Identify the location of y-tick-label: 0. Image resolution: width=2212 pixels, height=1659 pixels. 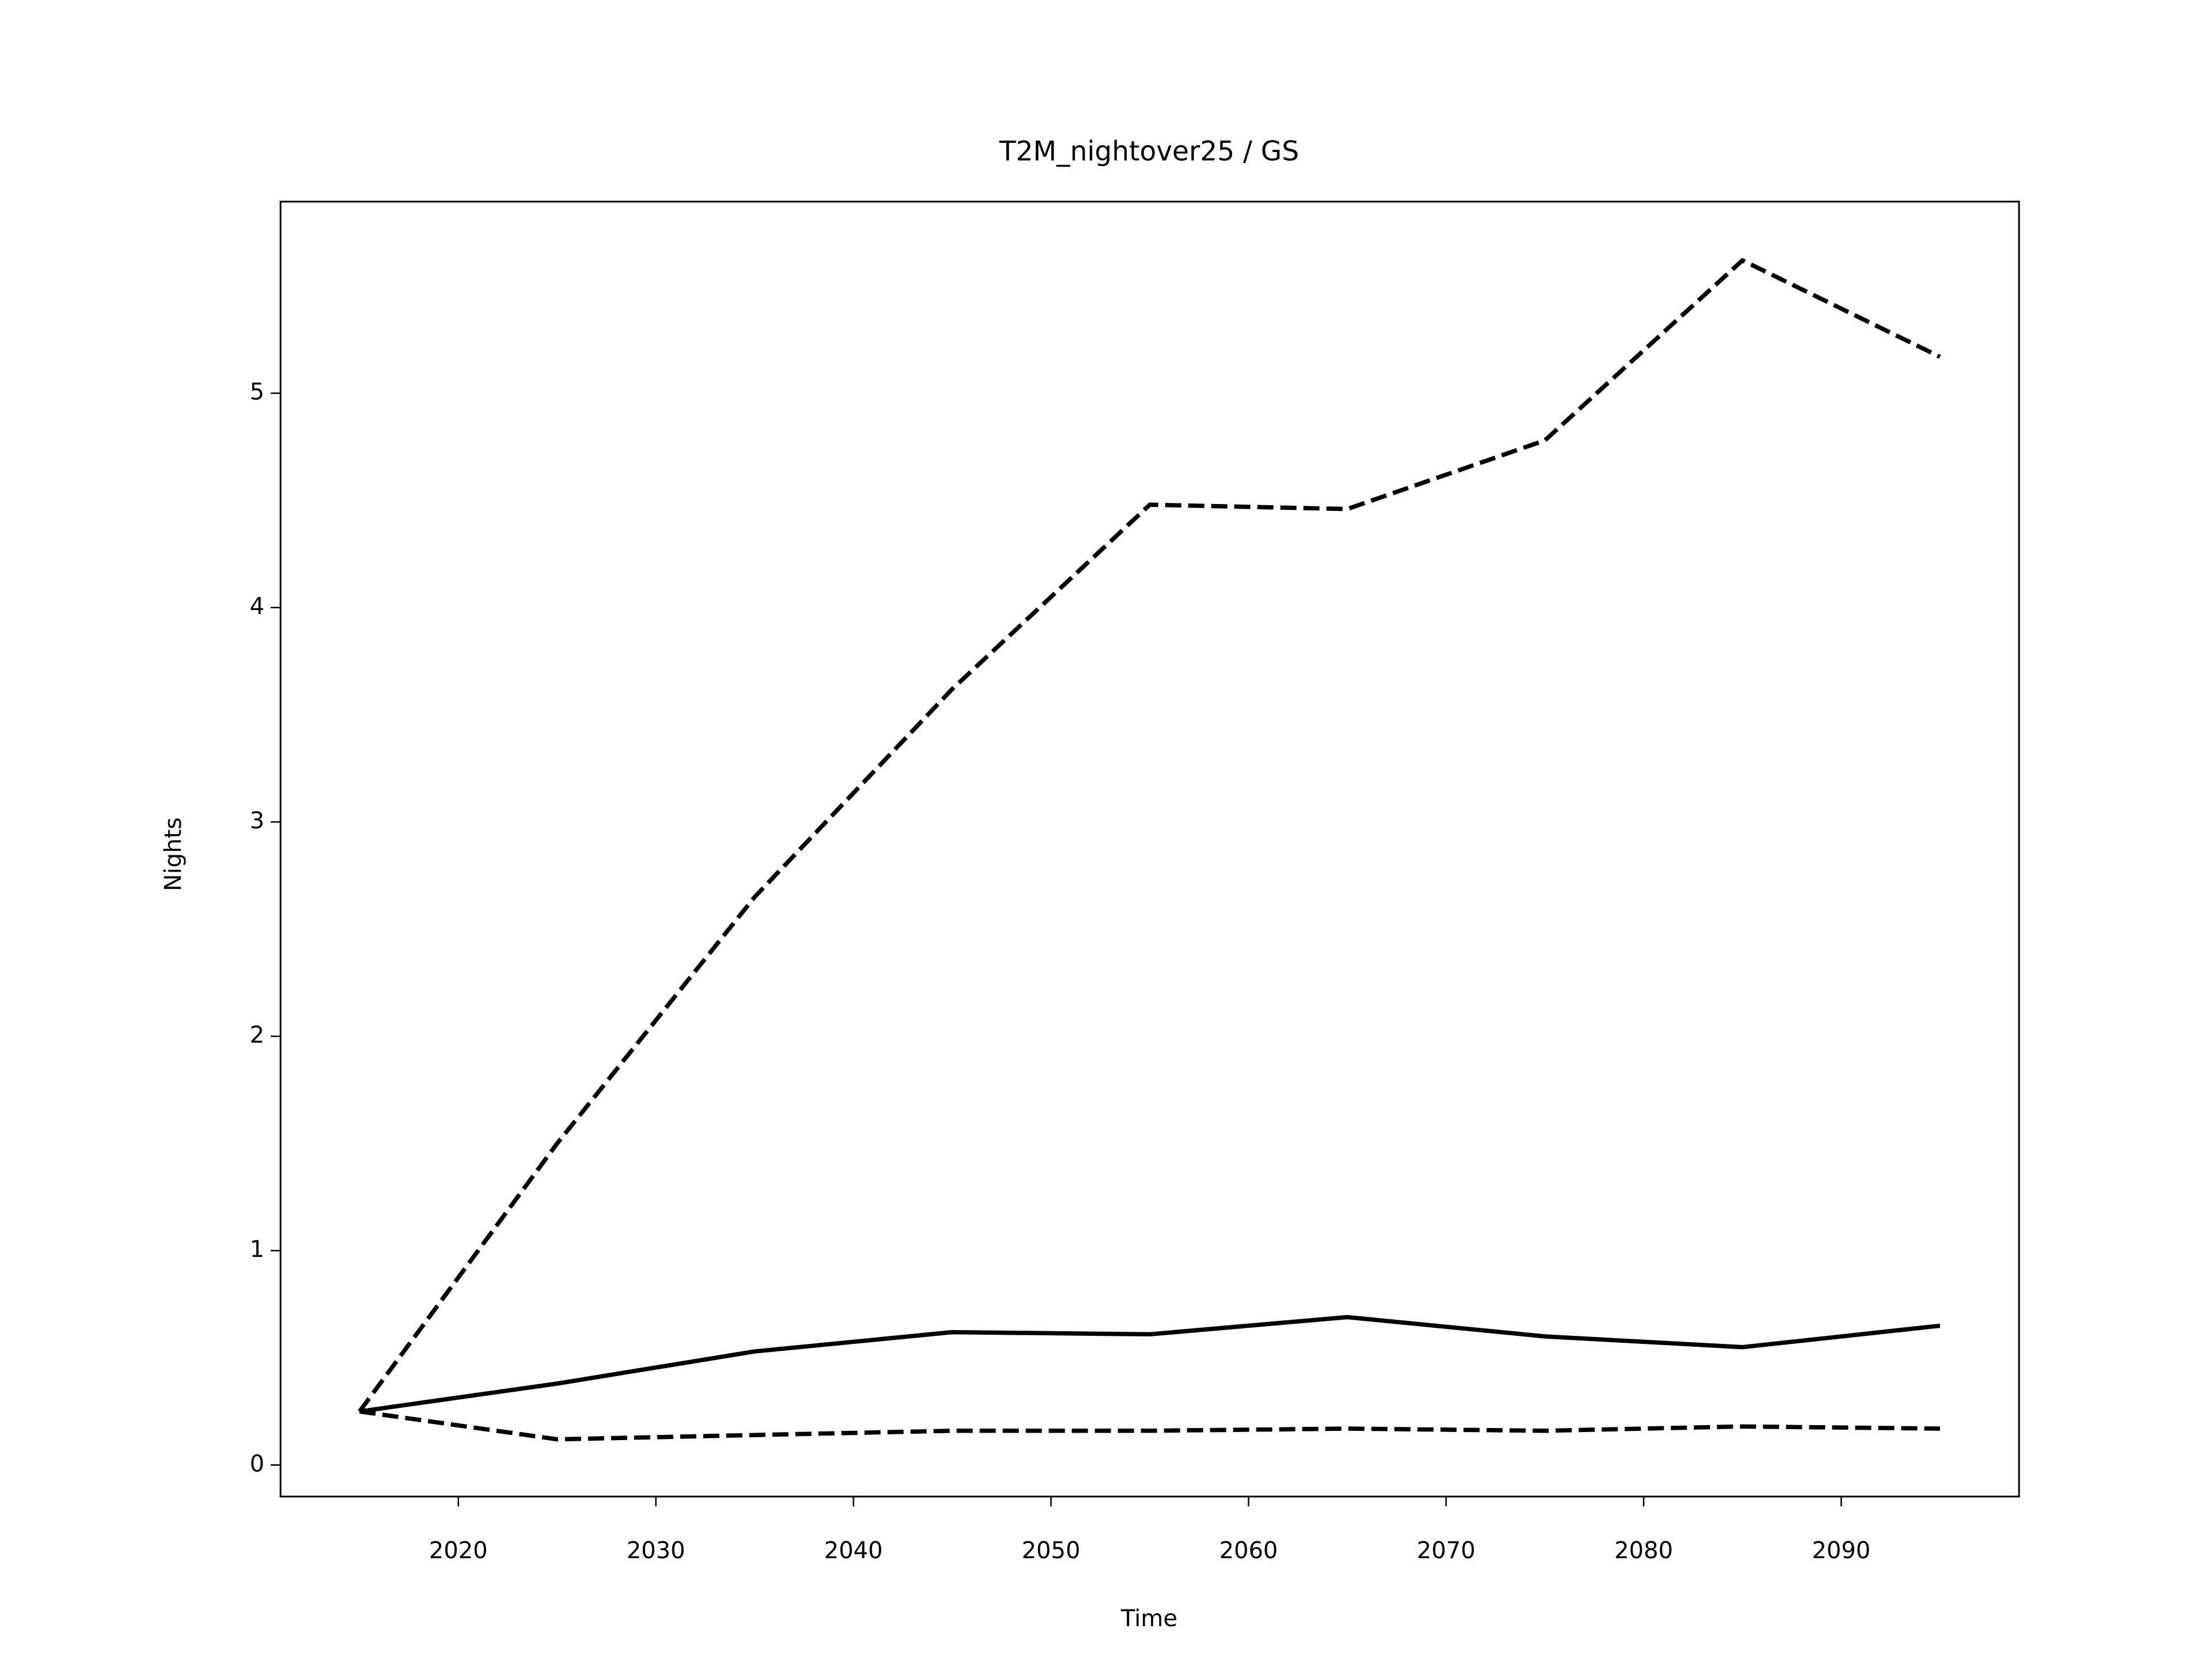
(257, 1463).